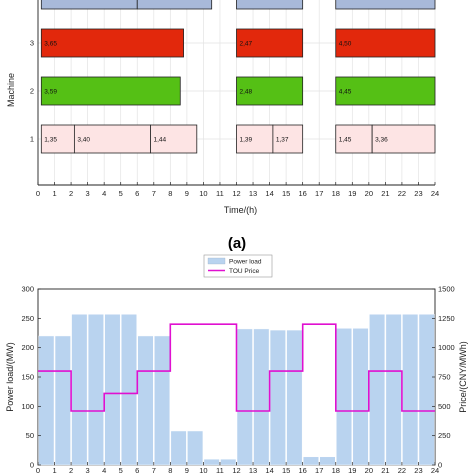 The width and height of the screenshot is (474, 474). Describe the element at coordinates (83, 140) in the screenshot. I see `gantt-task-label: 3,40` at that location.